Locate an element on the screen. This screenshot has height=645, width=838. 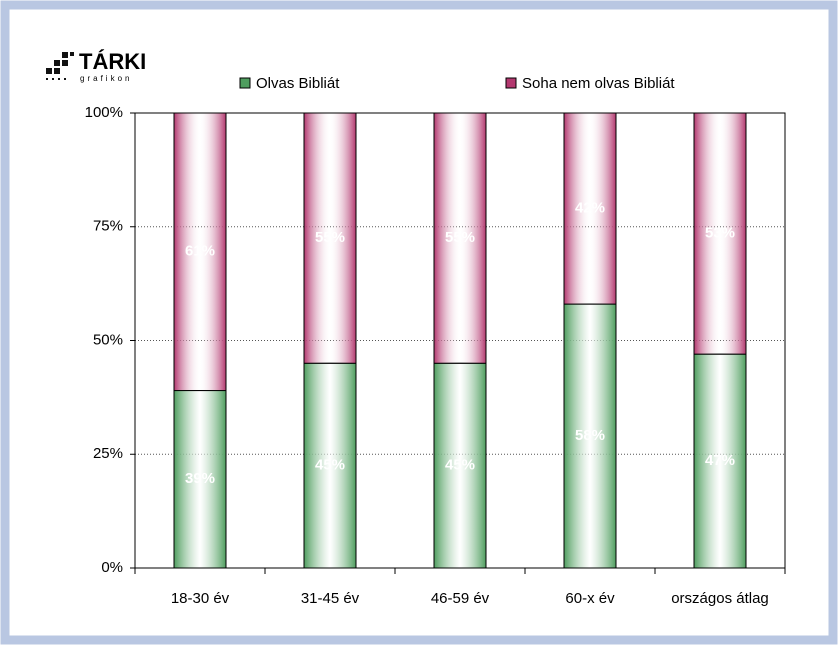
x-tick-label: 46-59 év is located at coordinates (460, 598).